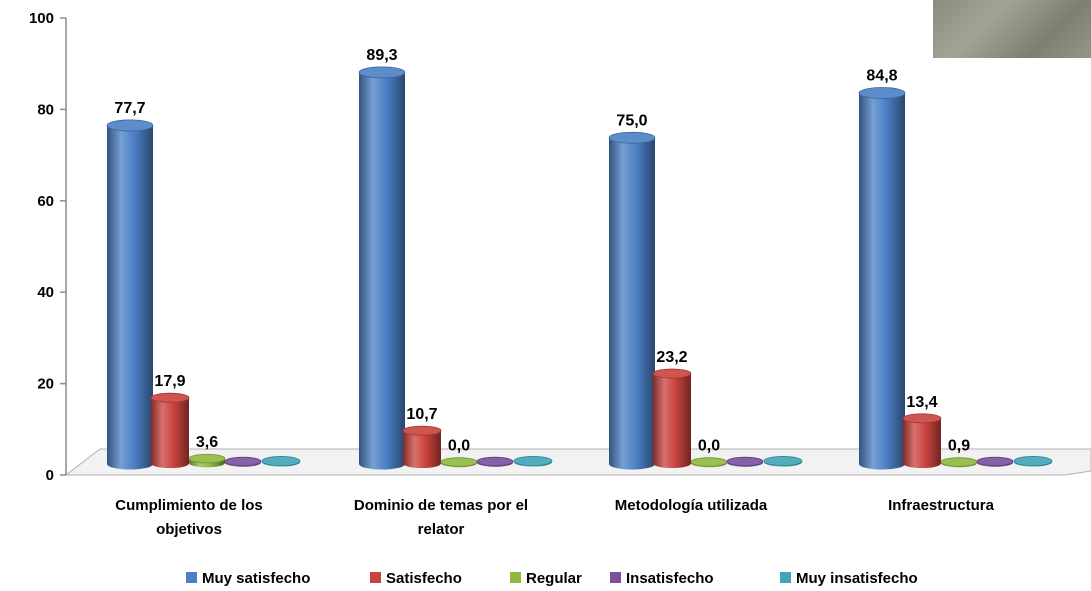 This screenshot has height=591, width=1091. I want to click on data-label: 23,2, so click(671, 357).